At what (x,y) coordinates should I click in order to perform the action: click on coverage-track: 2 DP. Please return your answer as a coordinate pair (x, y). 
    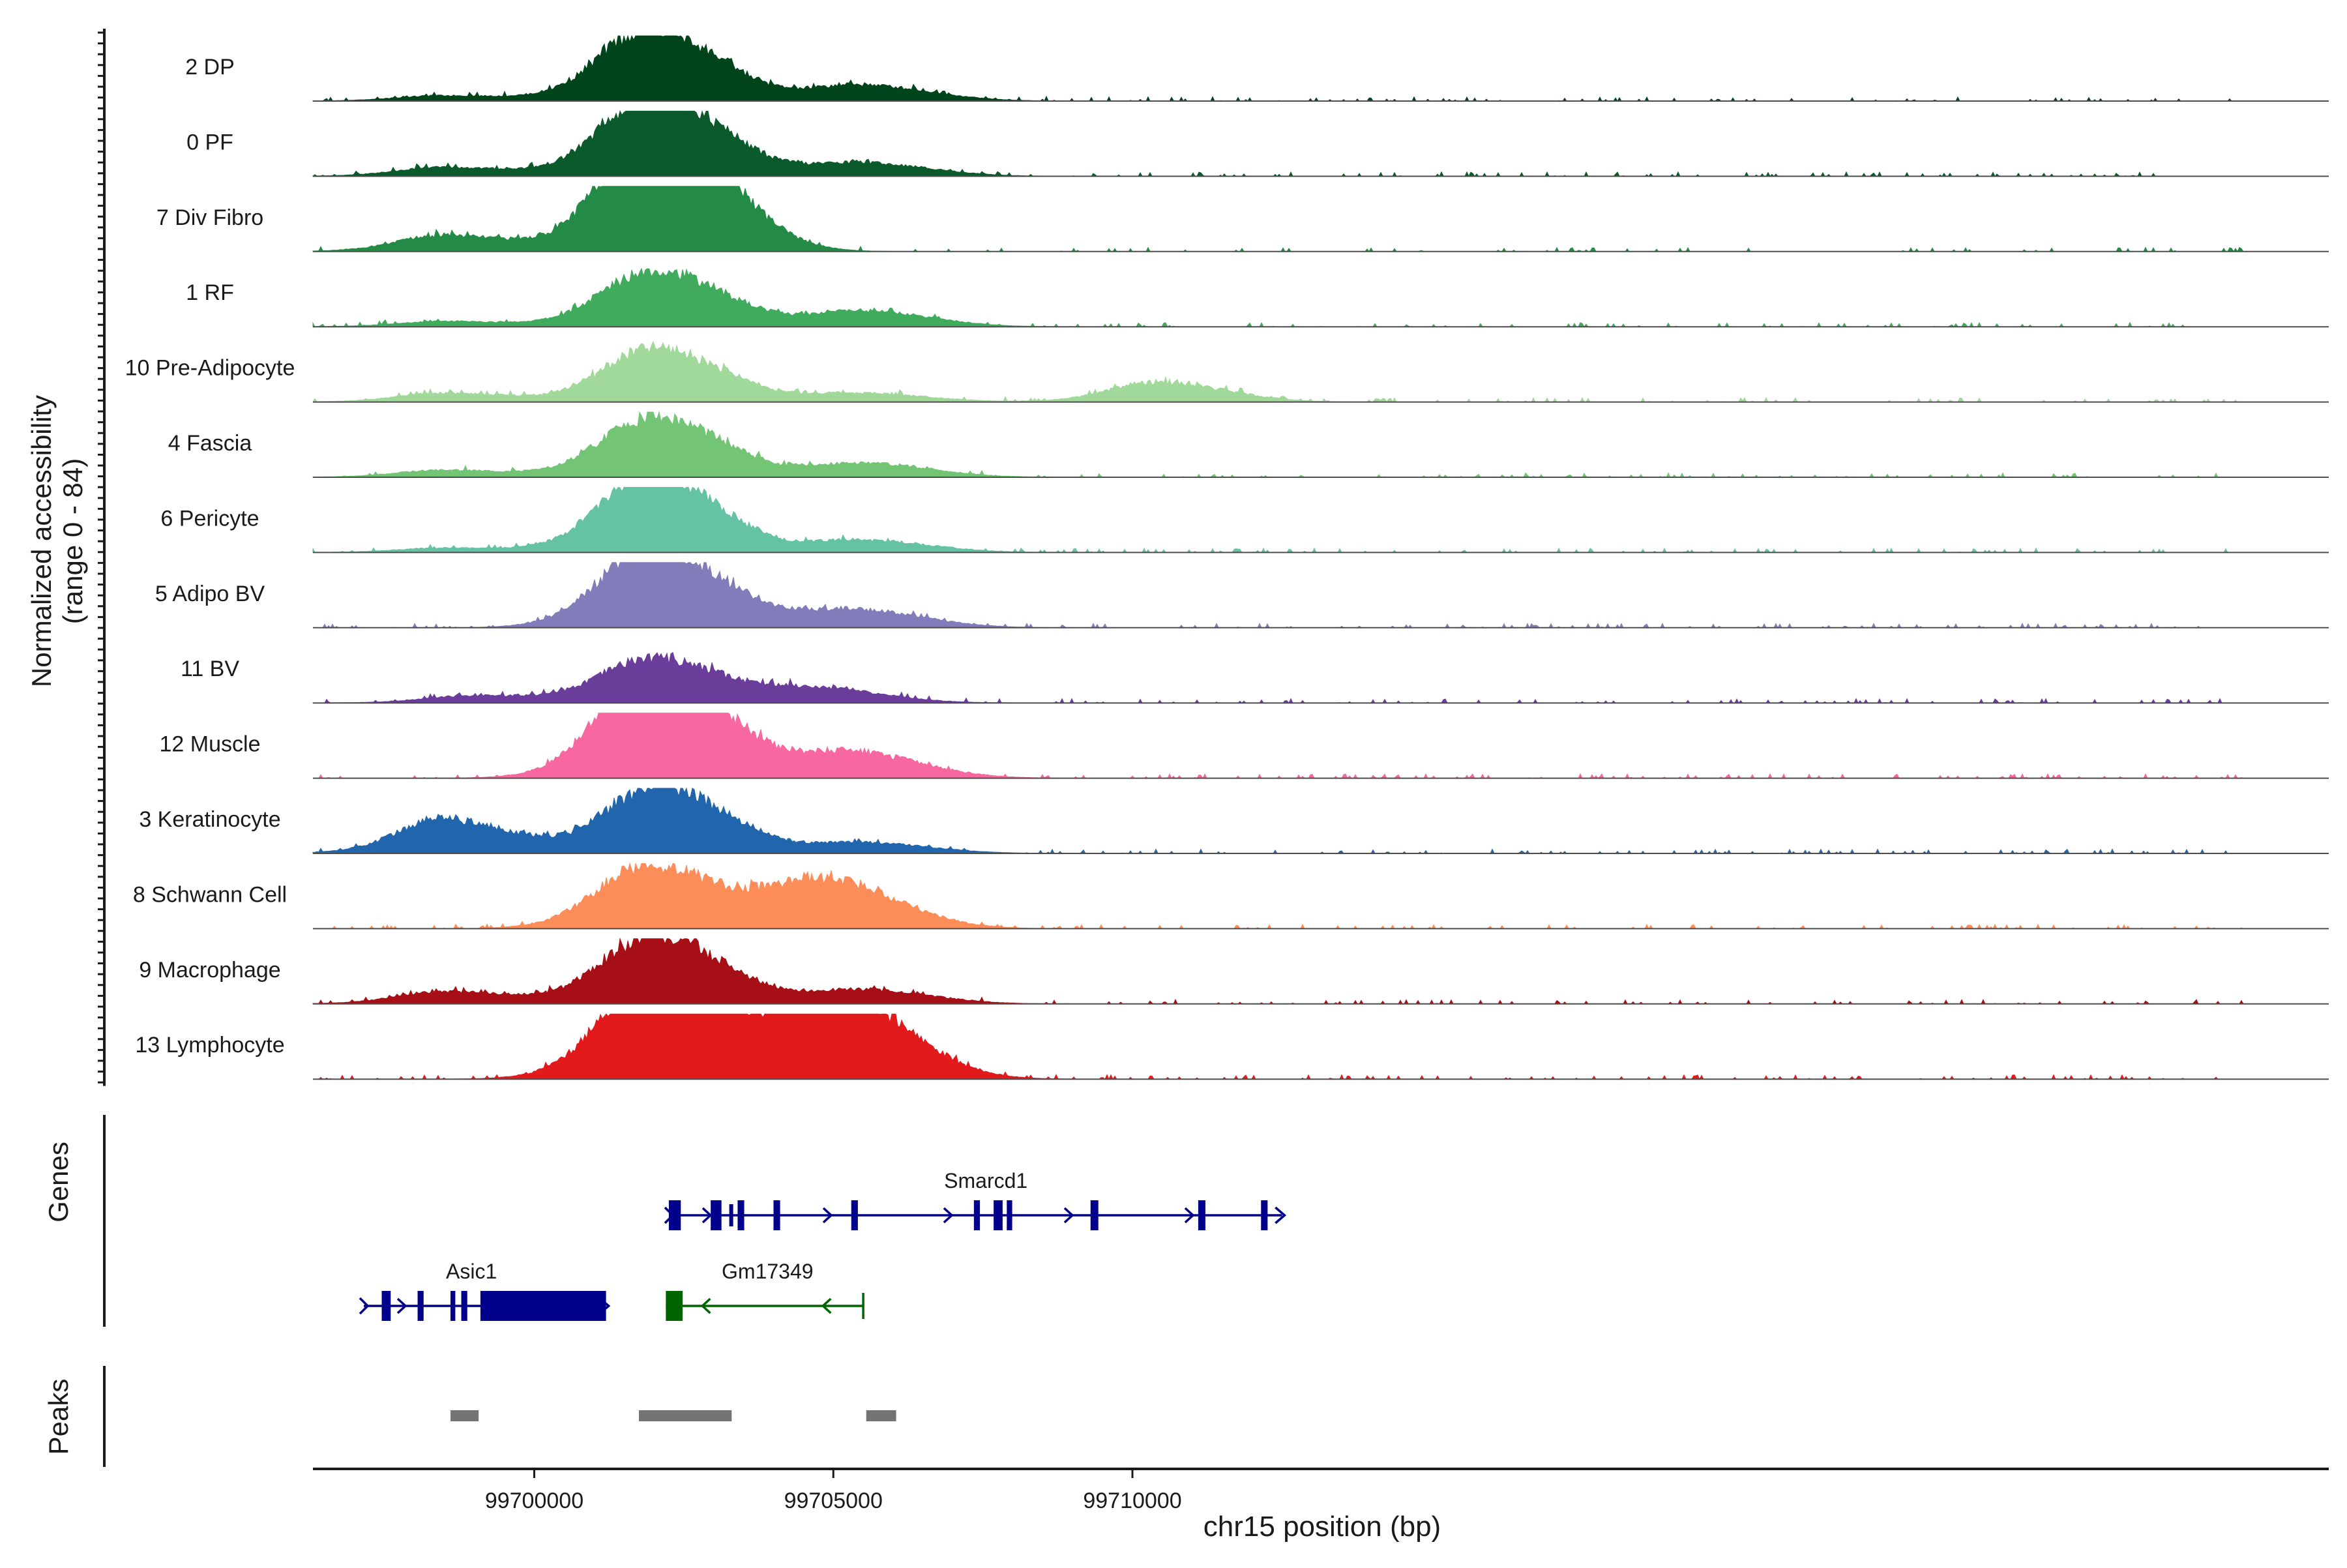
    Looking at the image, I should click on (1257, 68).